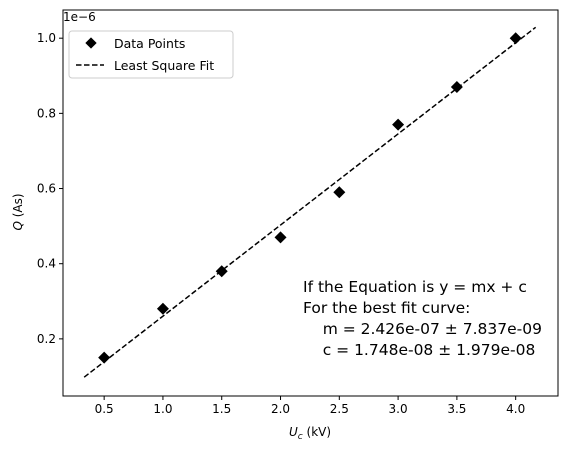  Describe the element at coordinates (515, 409) in the screenshot. I see `x-tick-label: 4.0` at that location.